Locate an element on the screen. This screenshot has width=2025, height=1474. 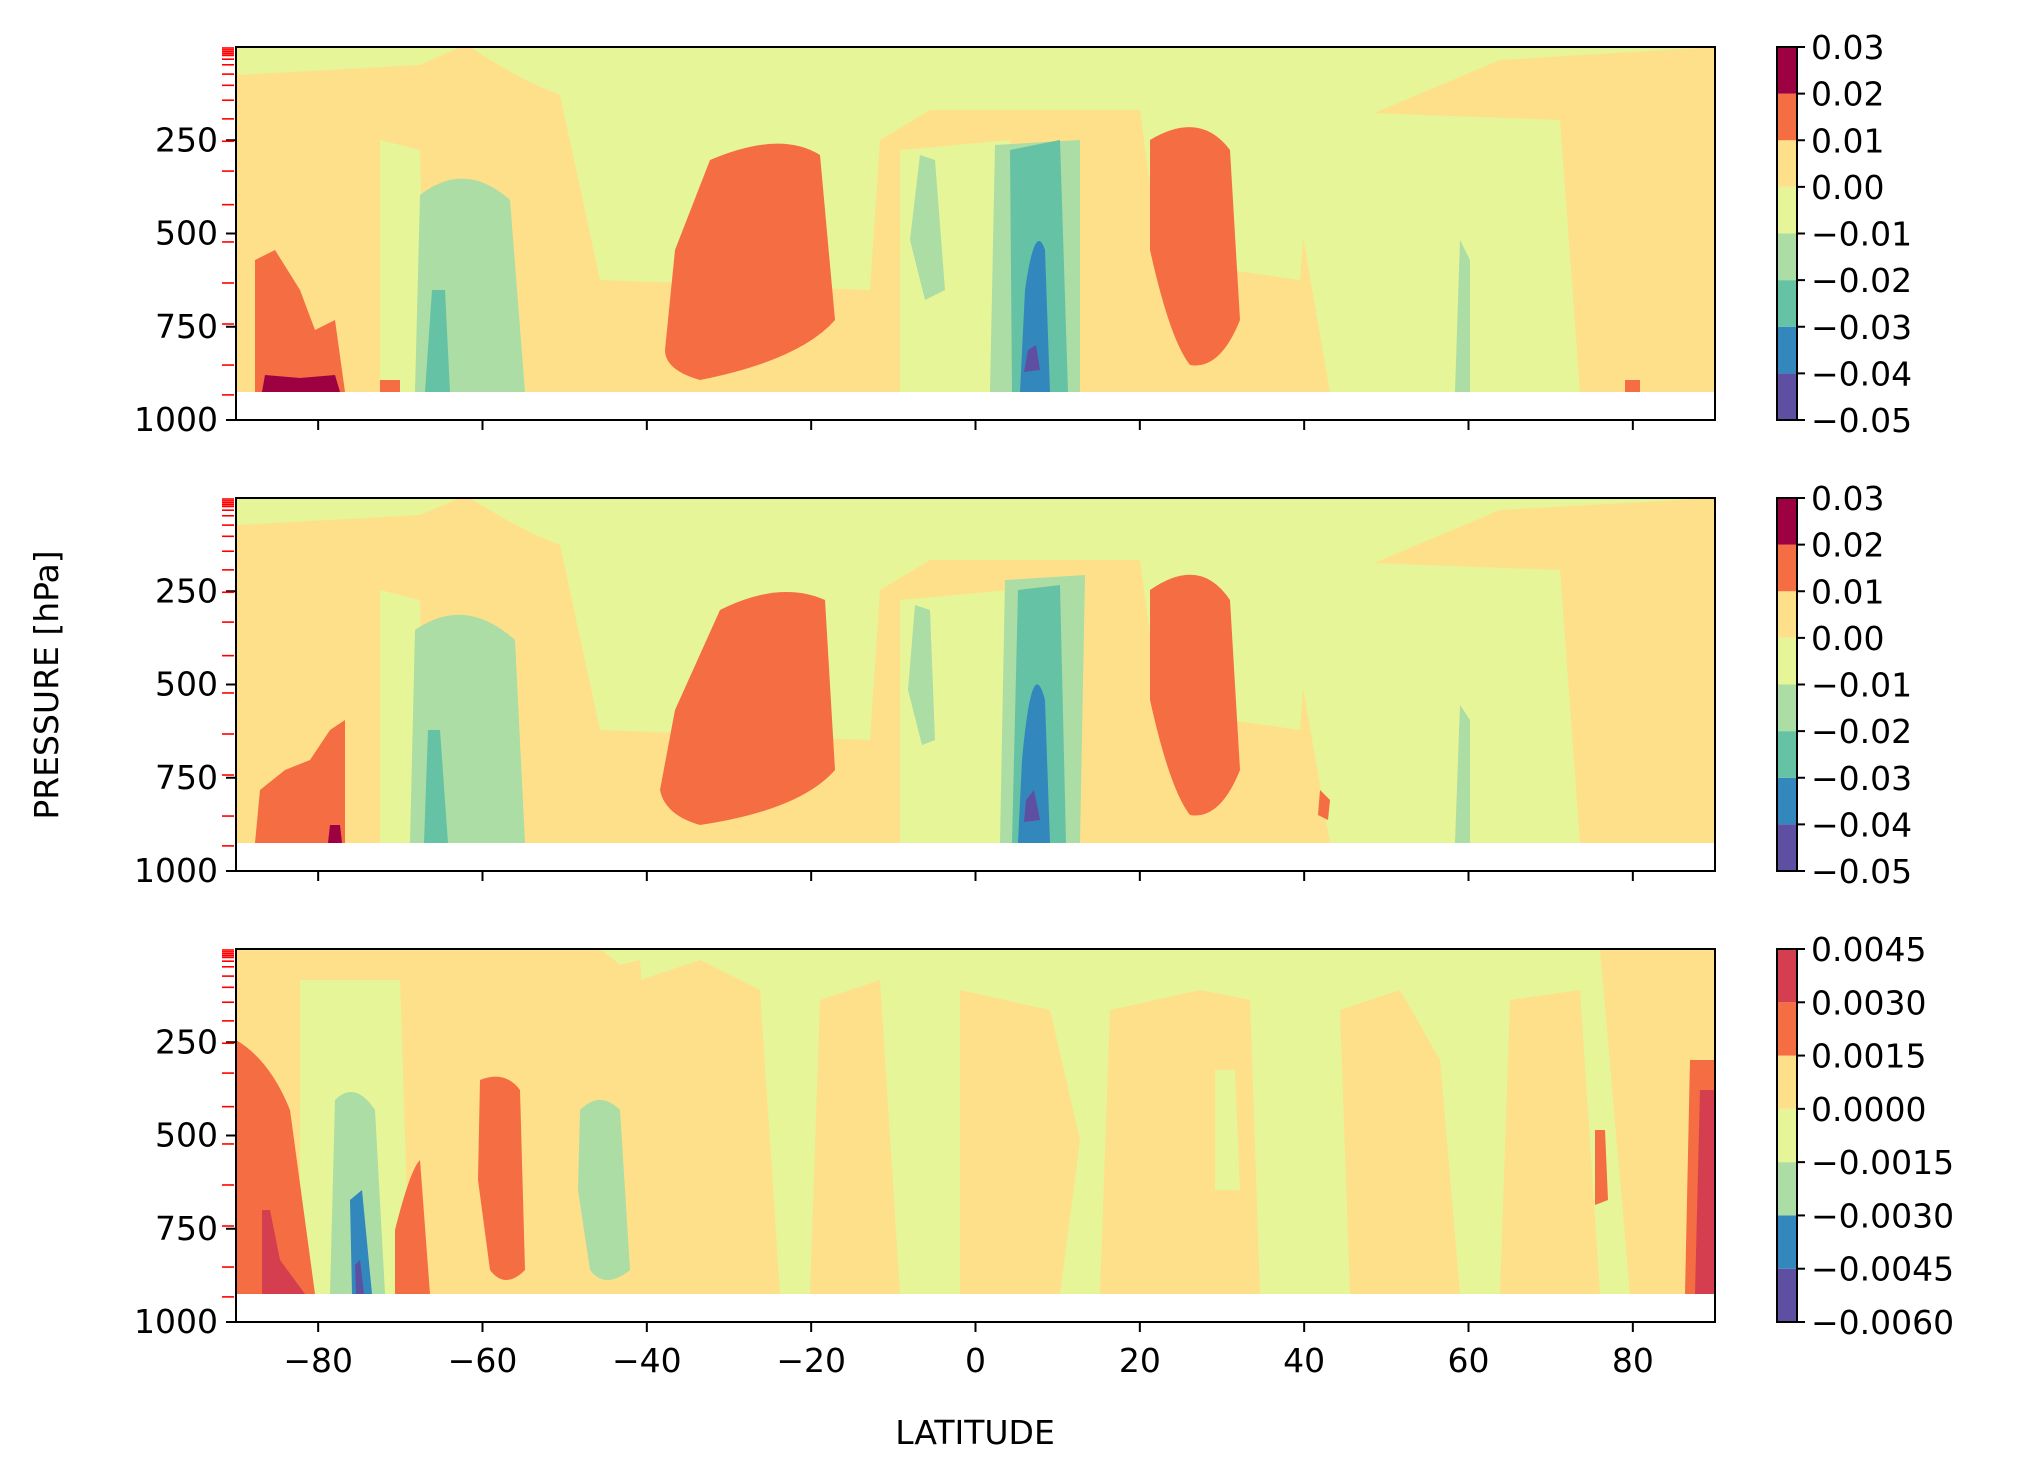
colorbar-tick-label: −0.01 is located at coordinates (1861, 234).